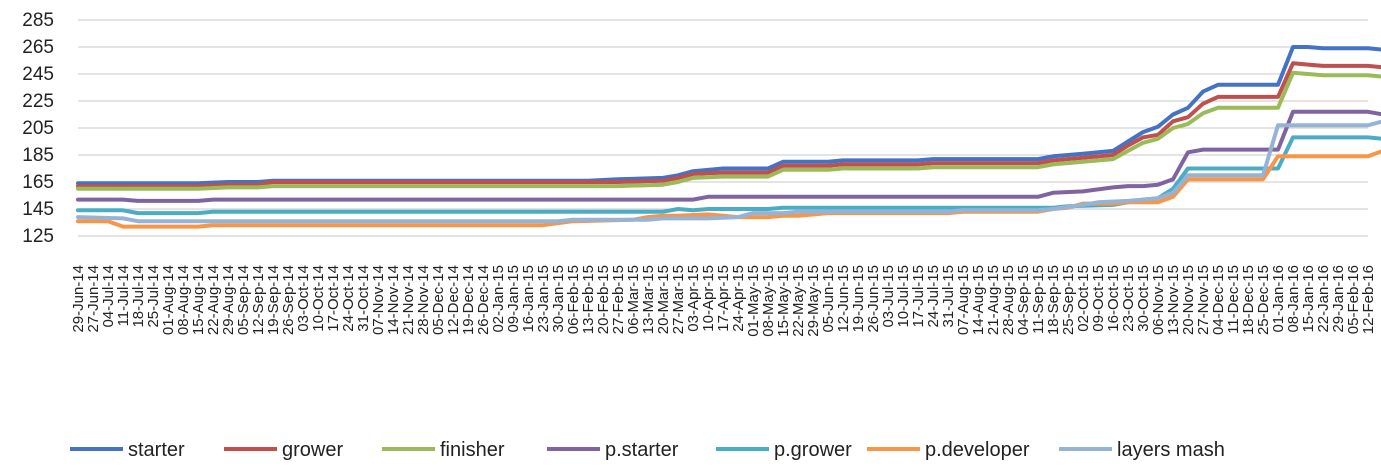 Image resolution: width=1381 pixels, height=468 pixels. Describe the element at coordinates (723, 298) in the screenshot. I see `x-tick-label: 17-Apr-15` at that location.